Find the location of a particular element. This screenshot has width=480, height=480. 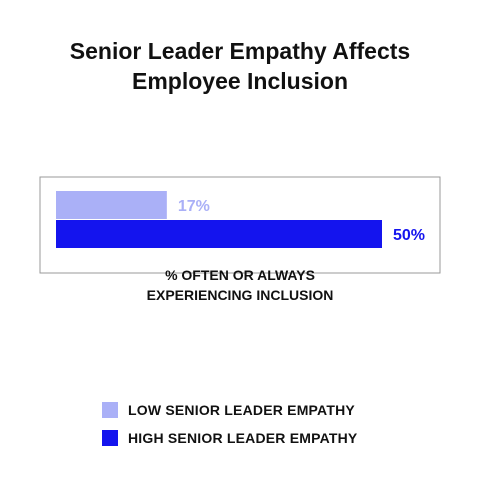

chart-title-line-2: Employee Inclusion is located at coordinates (240, 81).